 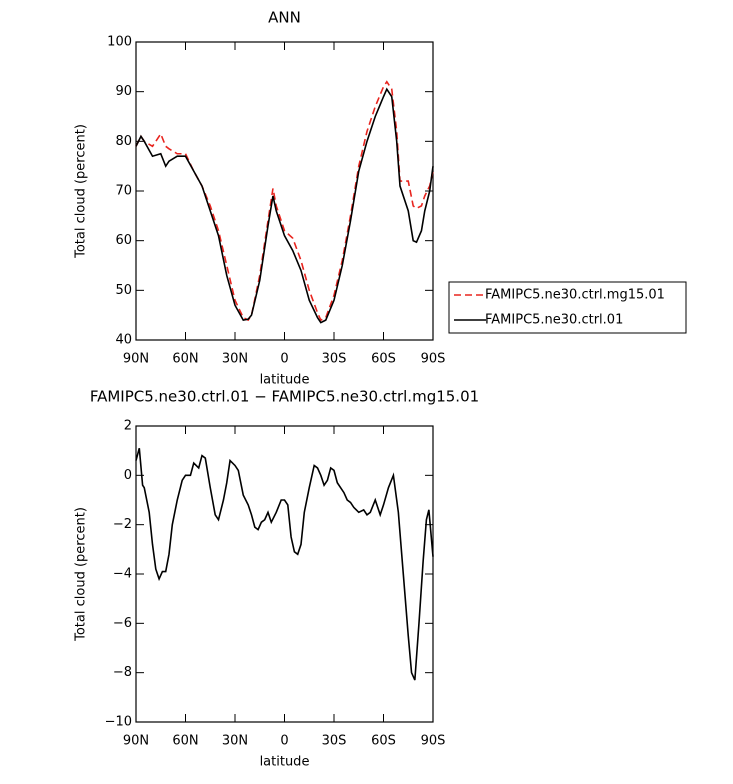 I want to click on y-tick-label: 90, so click(x=123, y=91).